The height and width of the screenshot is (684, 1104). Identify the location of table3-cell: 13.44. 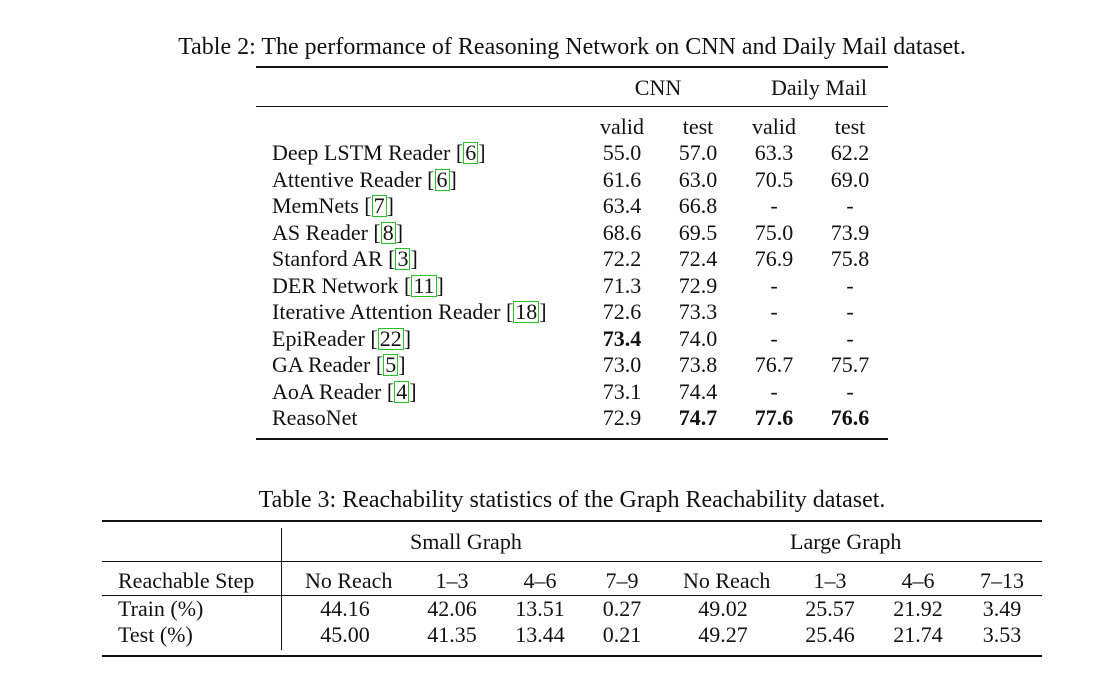
(540, 634).